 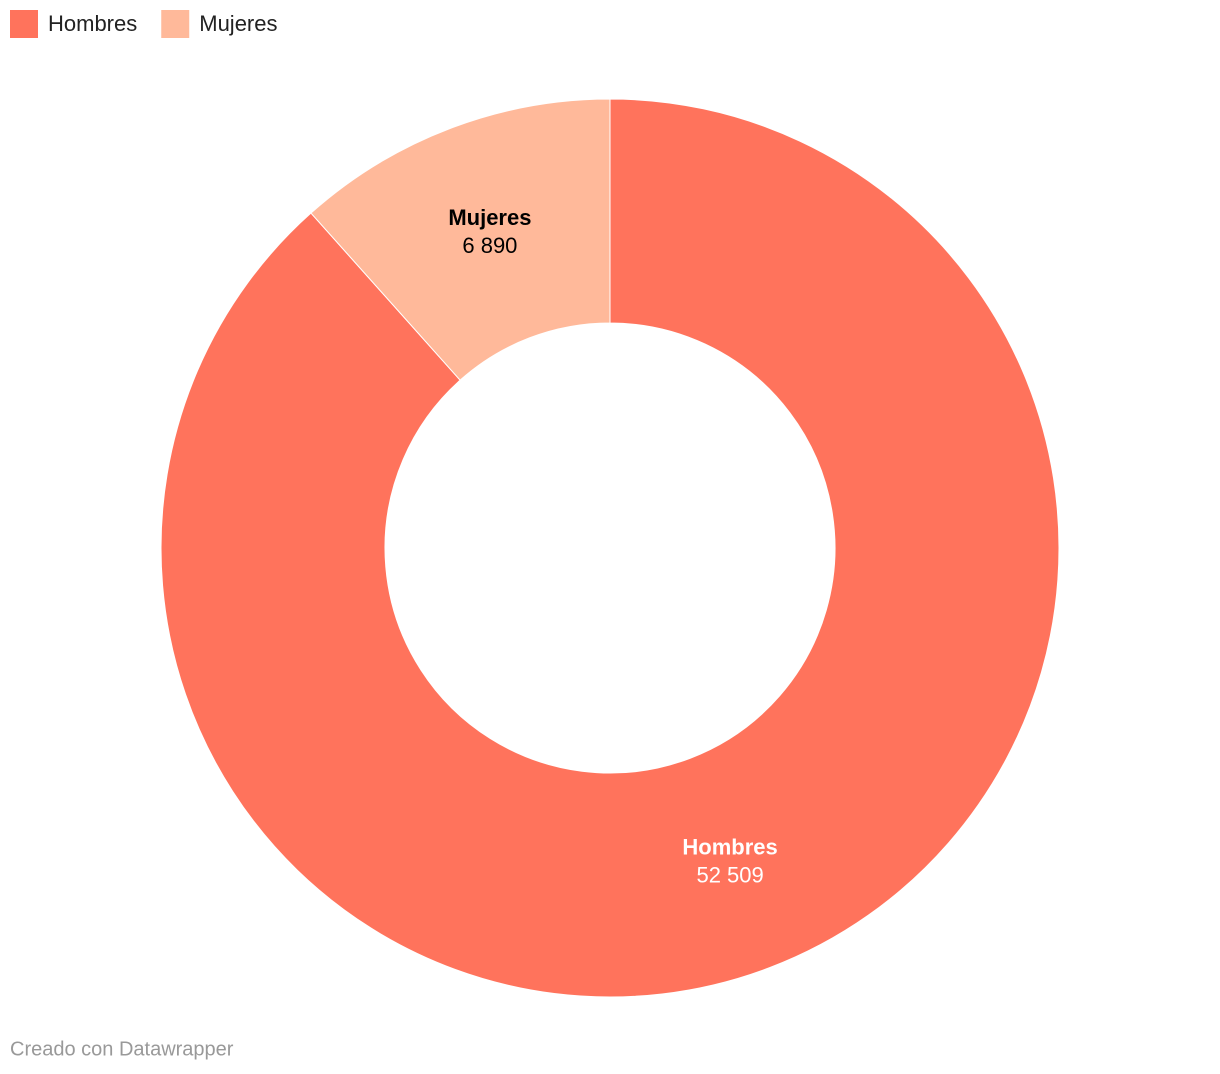 I want to click on footer: Creado con Datawrapper, so click(x=122, y=1049).